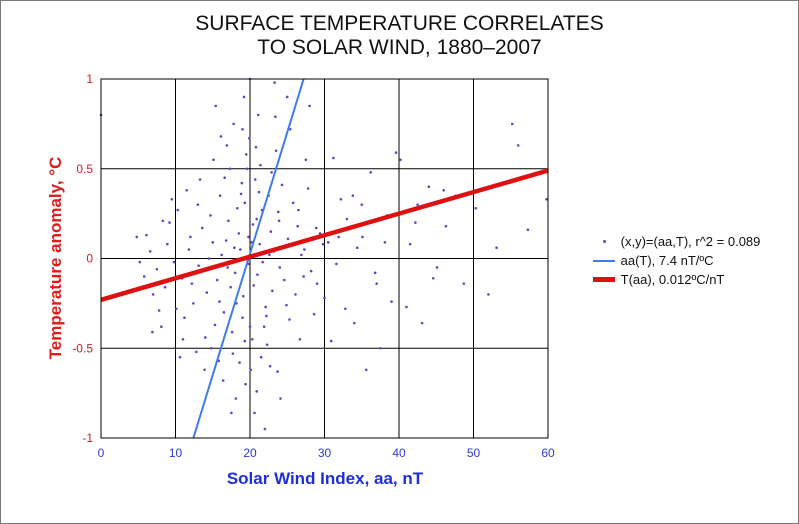  I want to click on x-tick-label: 20, so click(250, 453).